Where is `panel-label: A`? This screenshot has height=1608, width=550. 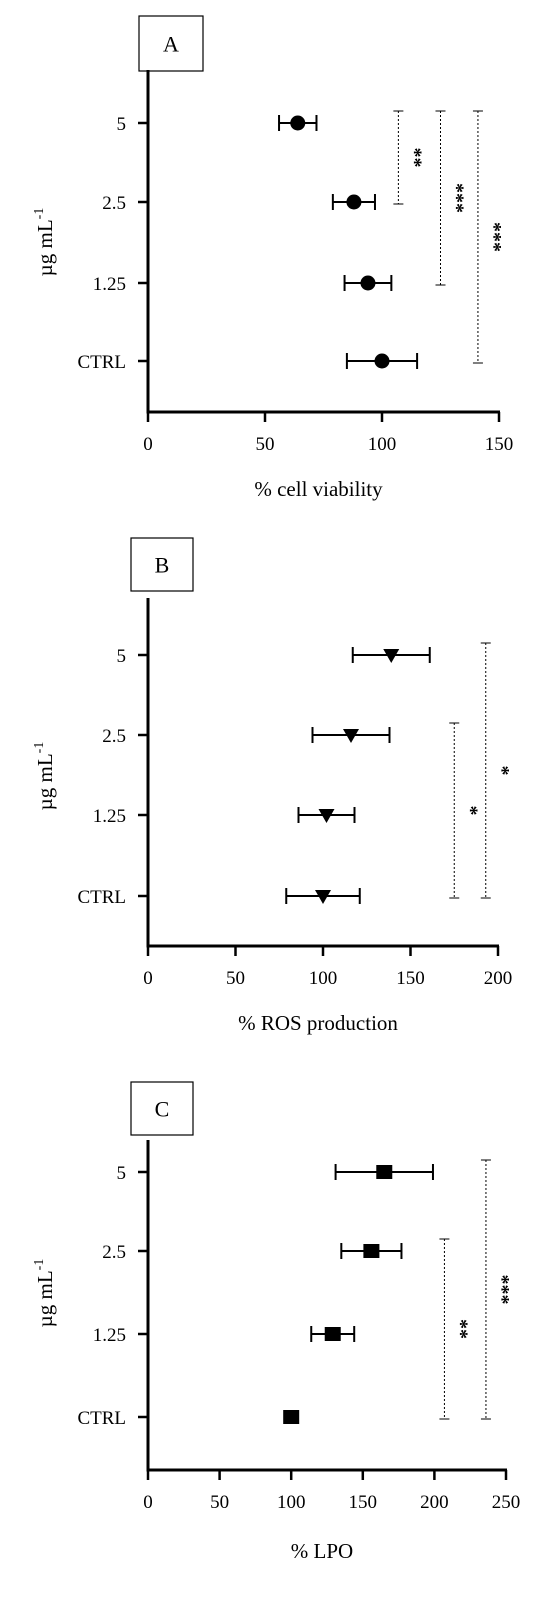
panel-label: A is located at coordinates (171, 44).